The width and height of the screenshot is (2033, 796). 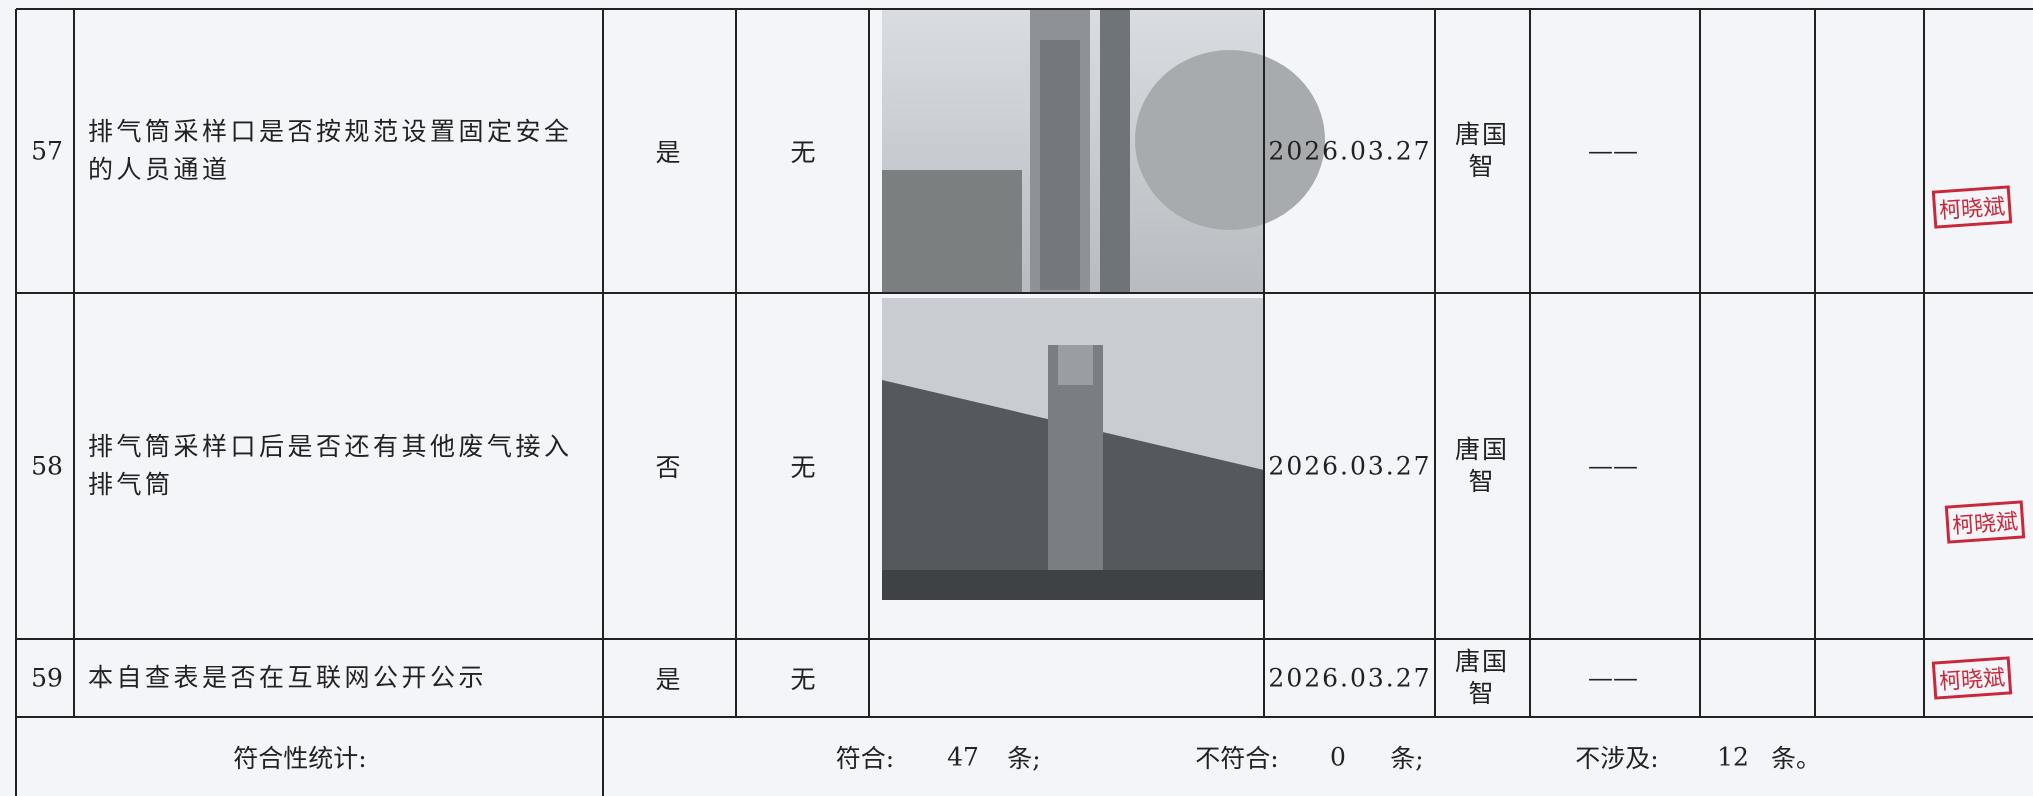 What do you see at coordinates (300, 758) in the screenshot?
I see `summary-label: 符合性统计:` at bounding box center [300, 758].